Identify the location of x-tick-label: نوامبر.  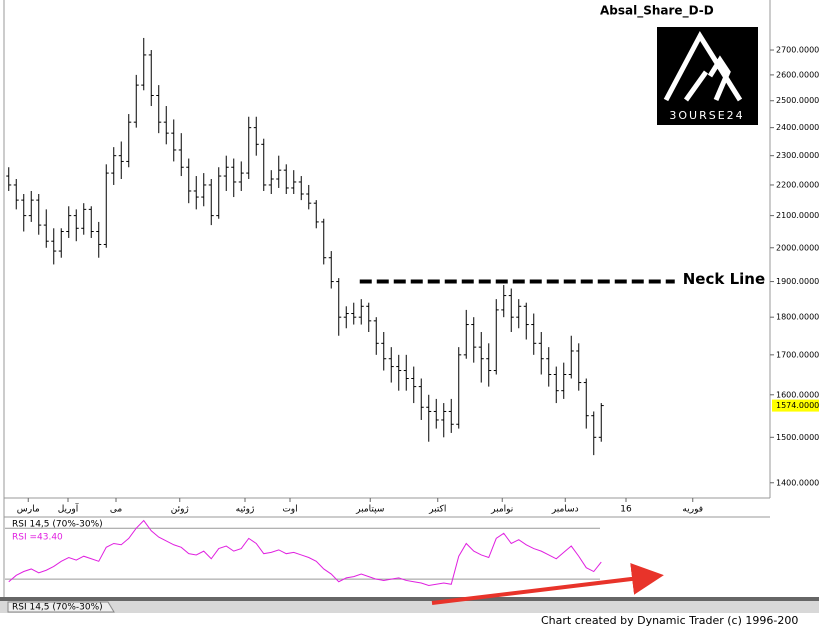
(501, 510).